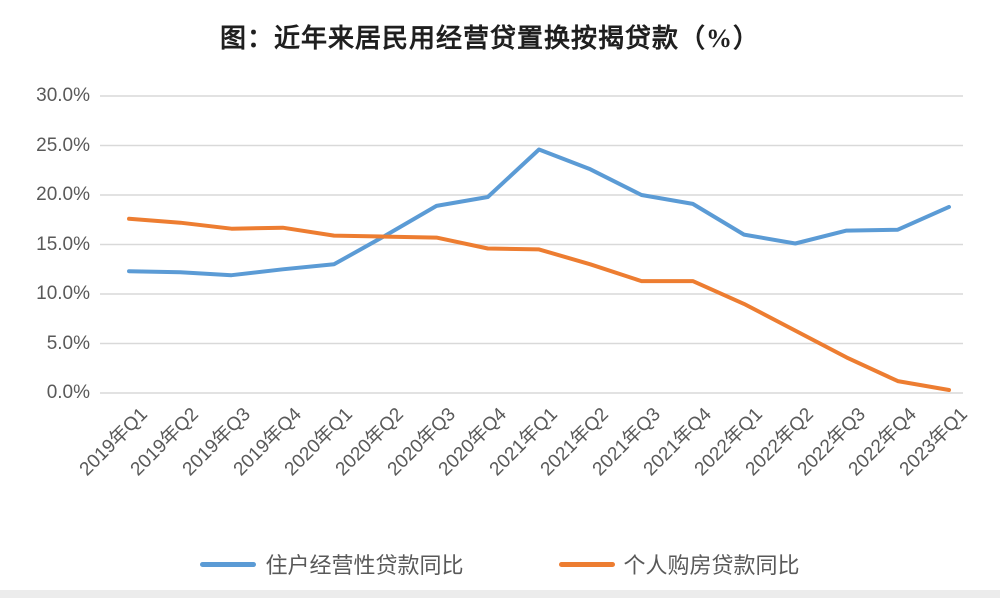  What do you see at coordinates (489, 38) in the screenshot?
I see `chart-title: 图：近年来居民用经营贷置换按揭贷款（%）` at bounding box center [489, 38].